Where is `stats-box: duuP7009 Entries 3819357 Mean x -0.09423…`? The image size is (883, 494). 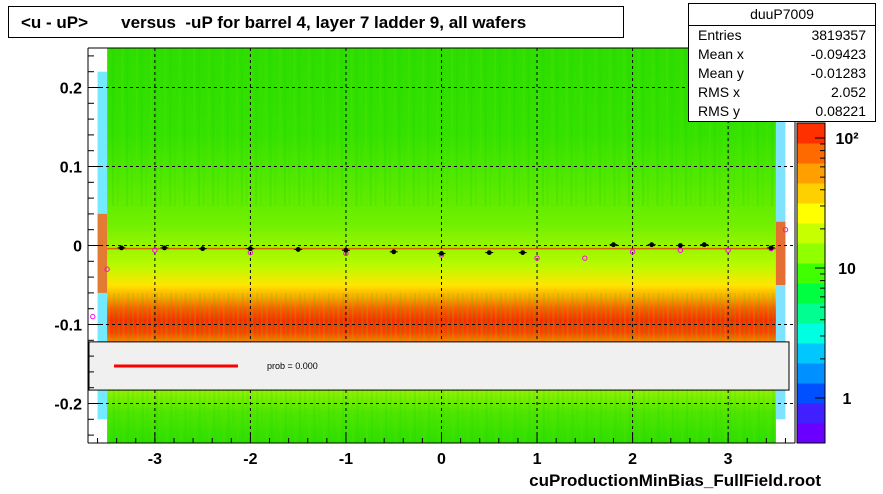
stats-box: duuP7009 Entries 3819357 Mean x -0.09423… is located at coordinates (782, 62).